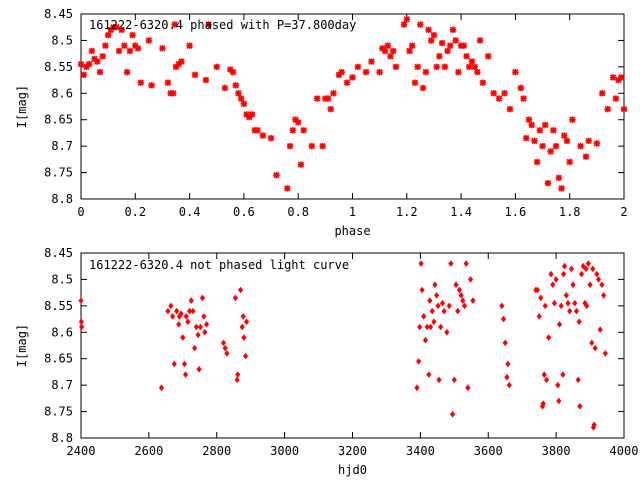  Describe the element at coordinates (222, 25) in the screenshot. I see `phased-chart-title: 161222-6320.4 phased with P=37.800day` at that location.